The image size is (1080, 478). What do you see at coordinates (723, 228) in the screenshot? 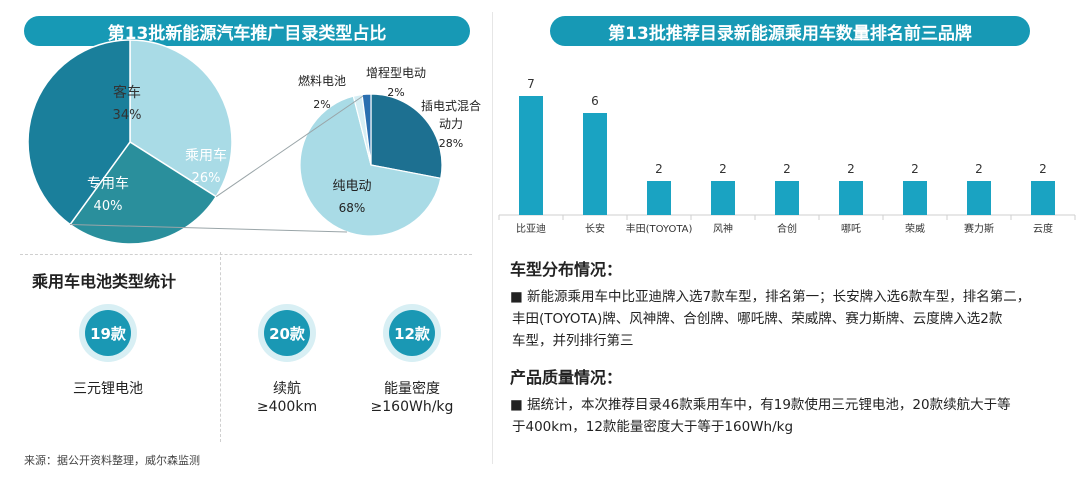
I see `bar-category-label: 风神` at bounding box center [723, 228].